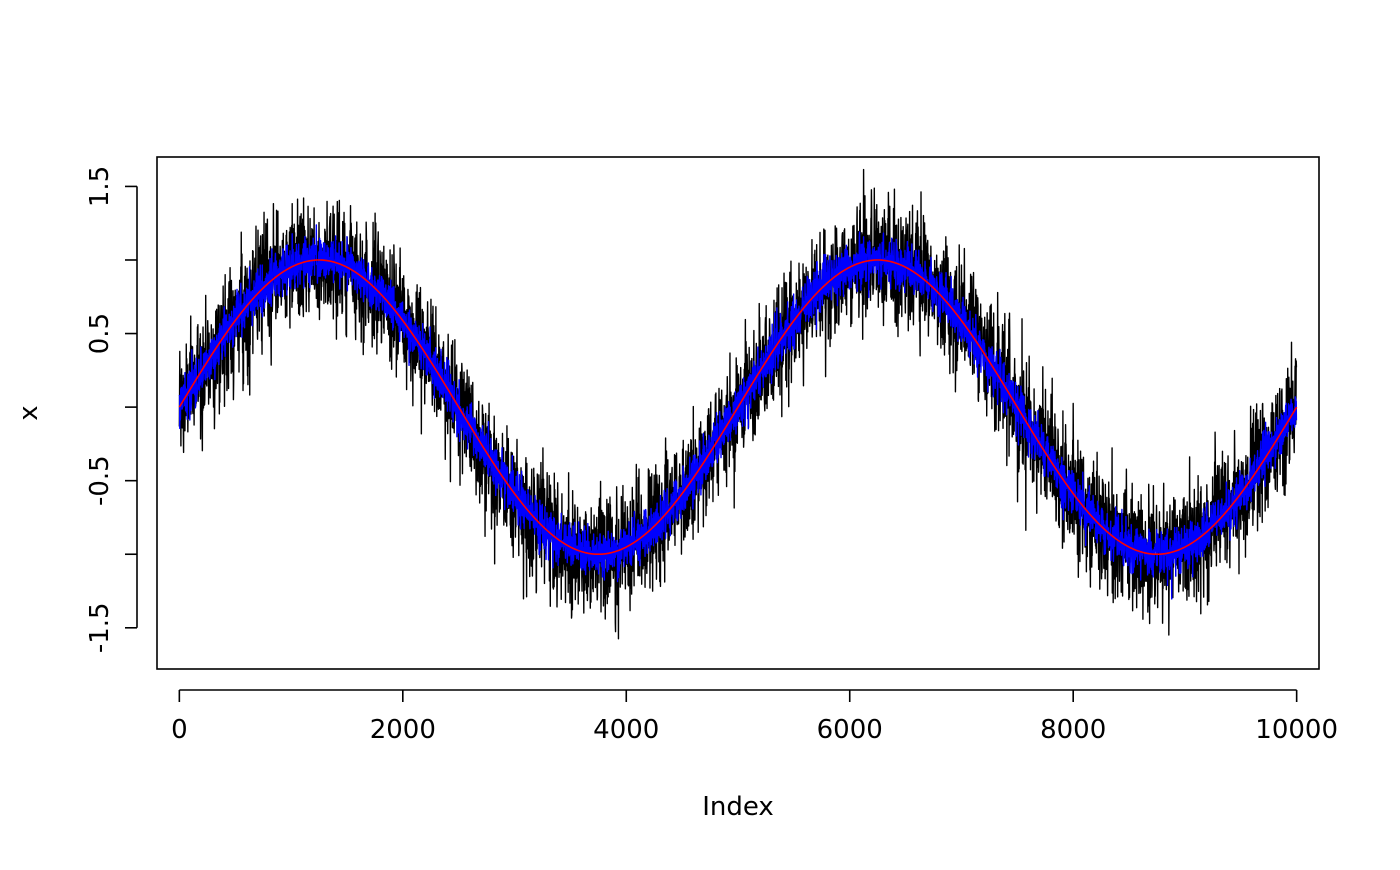 The height and width of the screenshot is (870, 1400). Describe the element at coordinates (111, 409) in the screenshot. I see `y-axis: -1.5 -0.5 0.5 1.5` at that location.